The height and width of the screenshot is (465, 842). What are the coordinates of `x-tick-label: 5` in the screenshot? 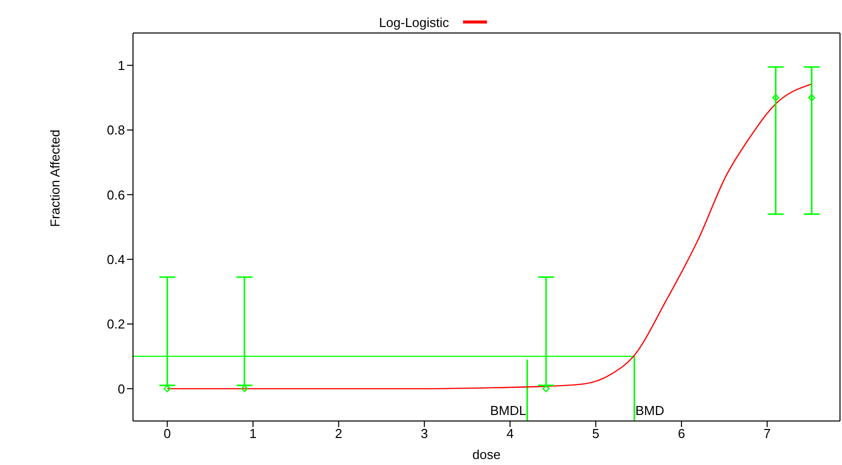 It's located at (596, 434).